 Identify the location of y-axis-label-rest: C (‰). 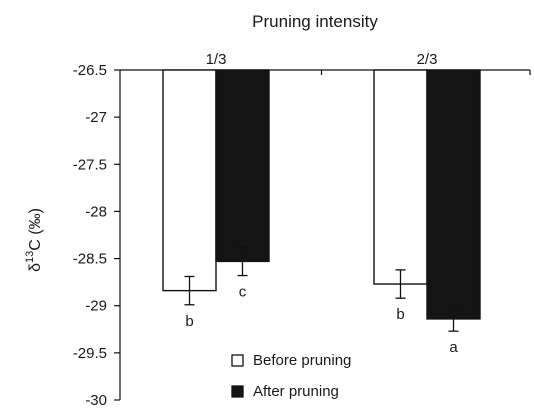
(35, 229).